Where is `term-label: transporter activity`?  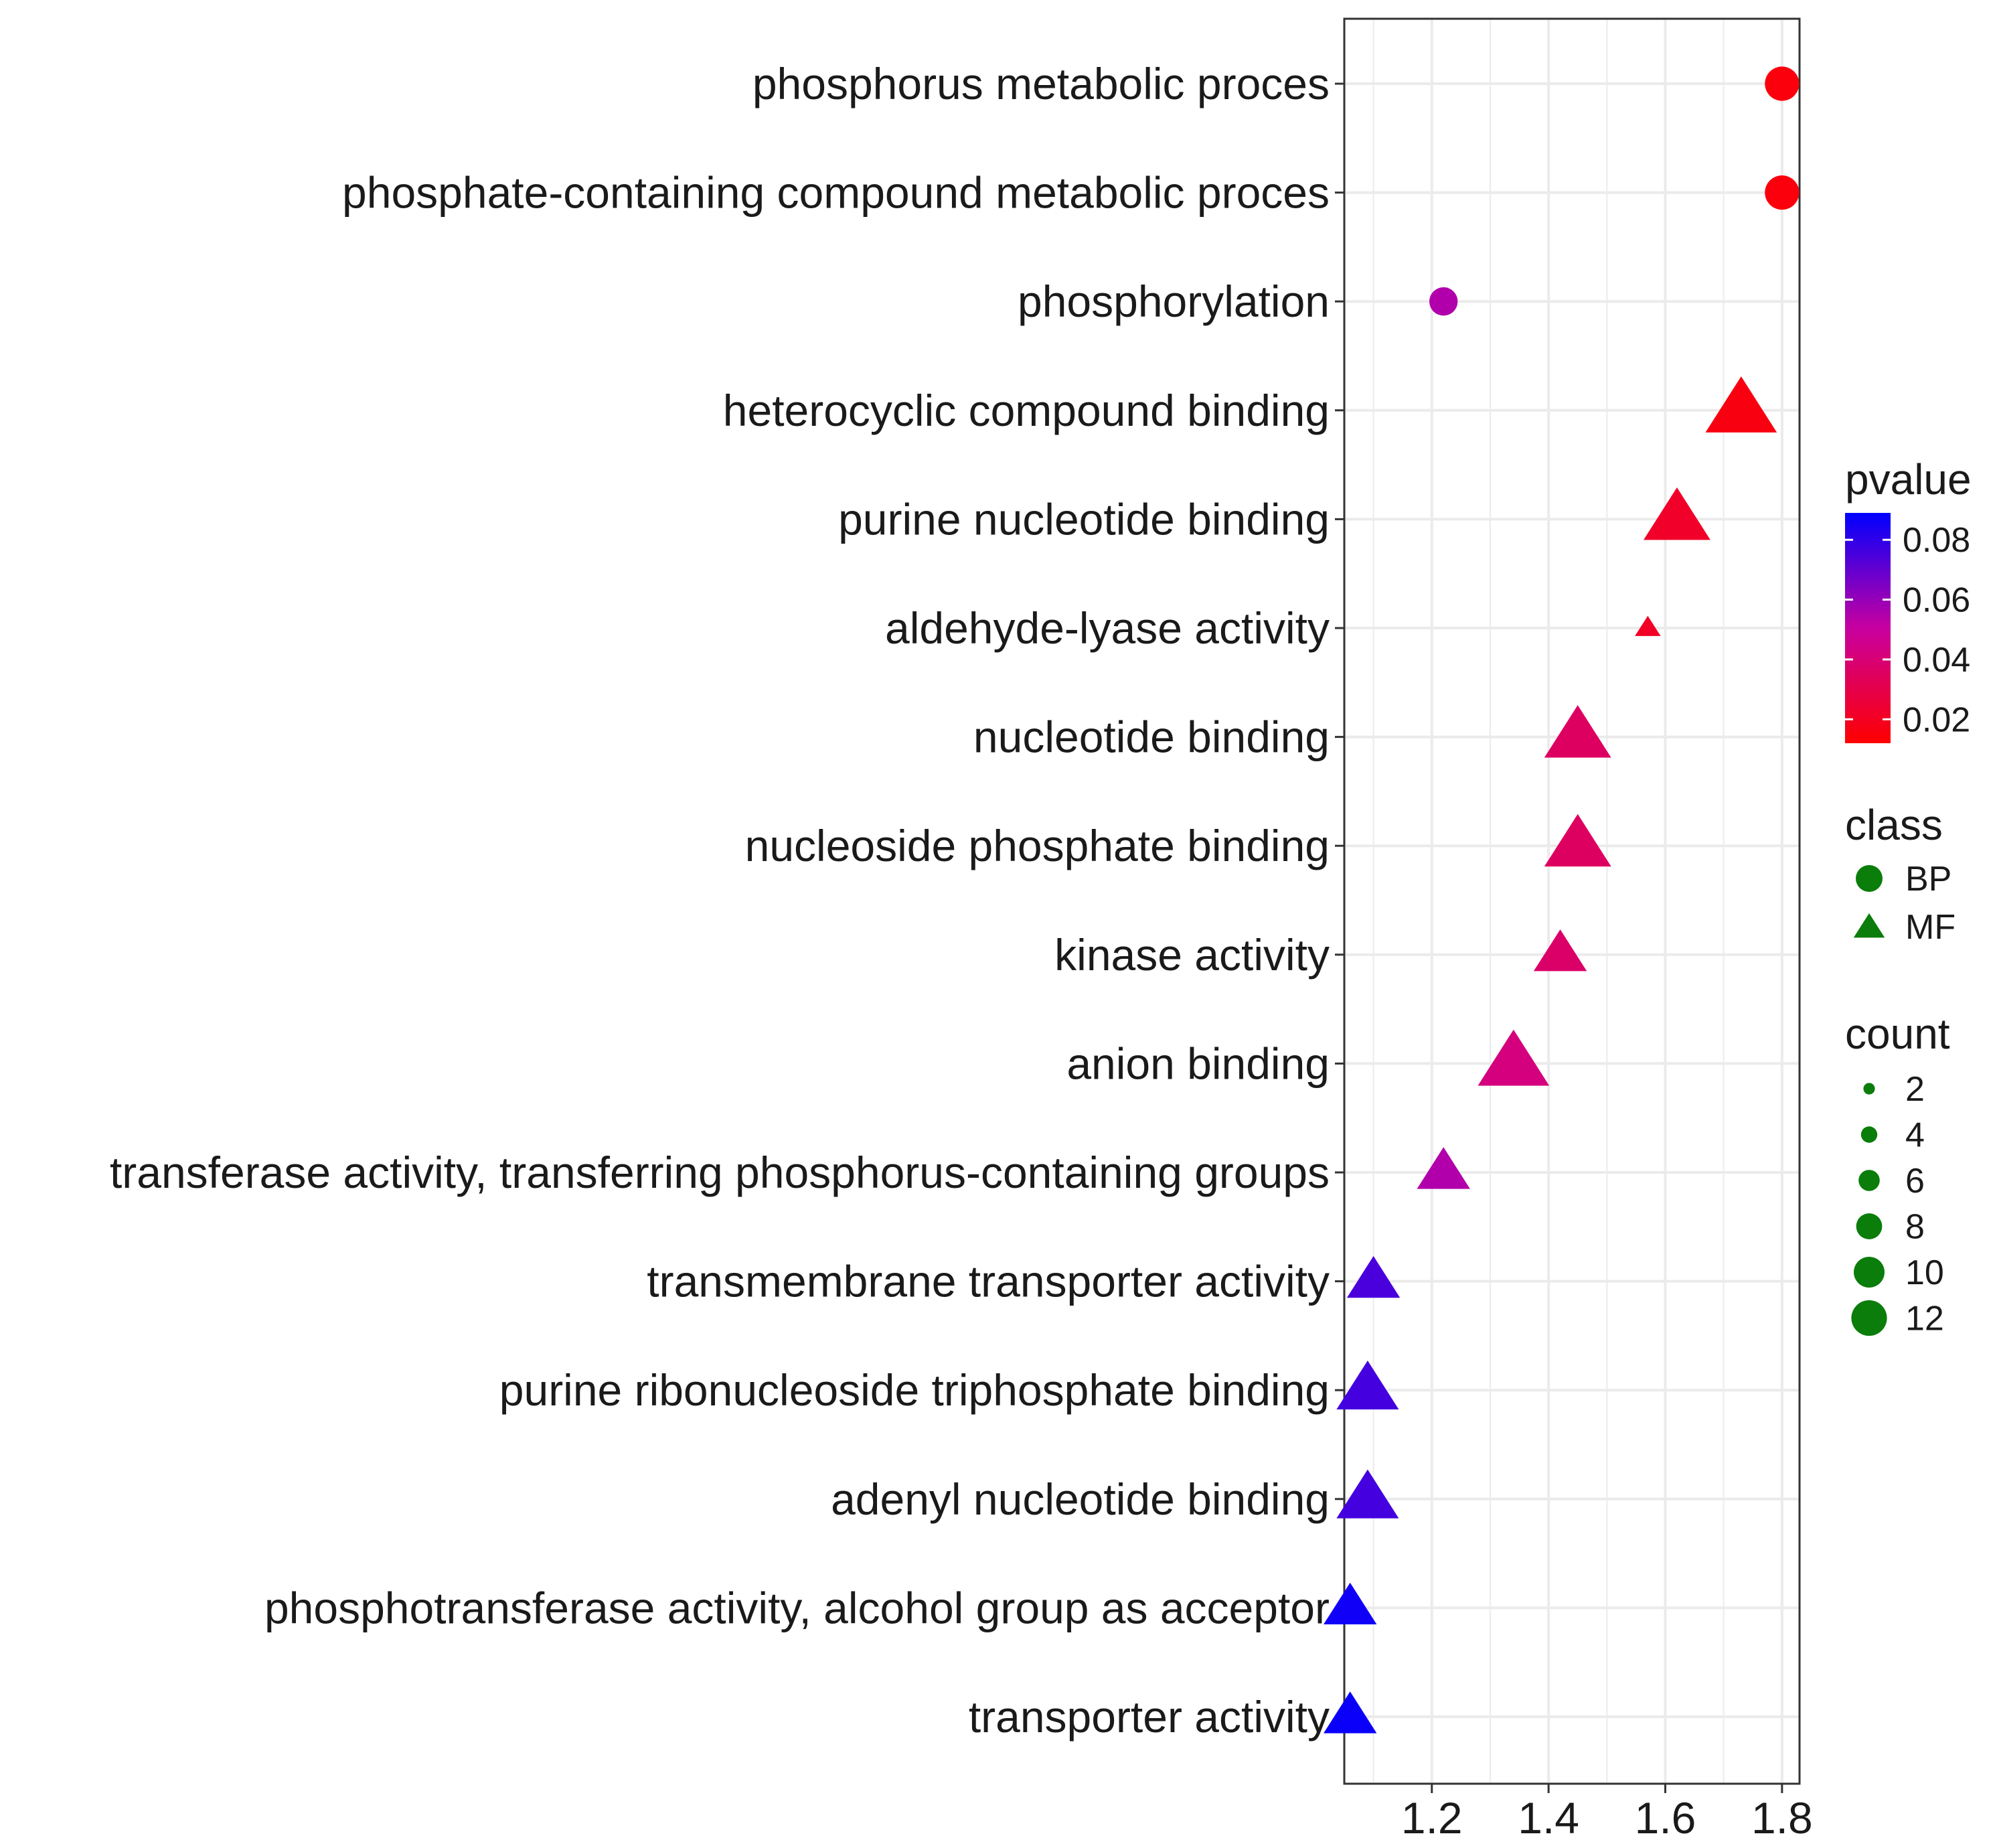 term-label: transporter activity is located at coordinates (1149, 1717).